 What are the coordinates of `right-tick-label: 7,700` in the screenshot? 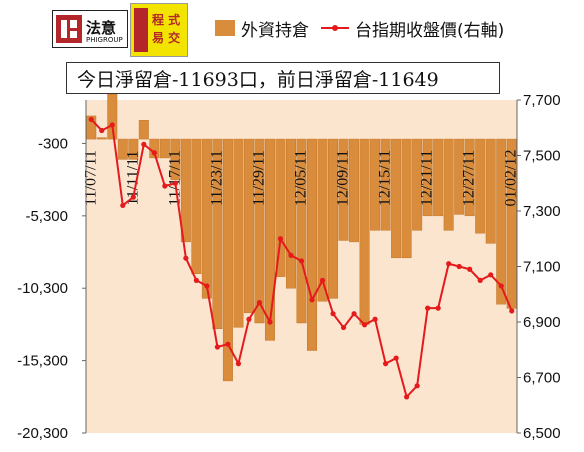 It's located at (542, 100).